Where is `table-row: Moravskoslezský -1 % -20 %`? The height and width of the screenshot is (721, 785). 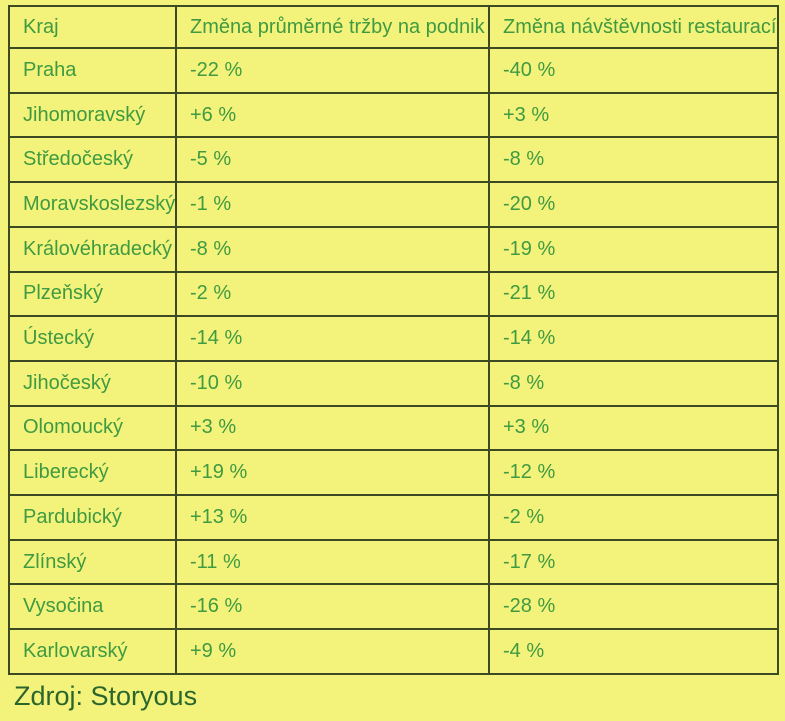
table-row: Moravskoslezský -1 % -20 % is located at coordinates (393, 204).